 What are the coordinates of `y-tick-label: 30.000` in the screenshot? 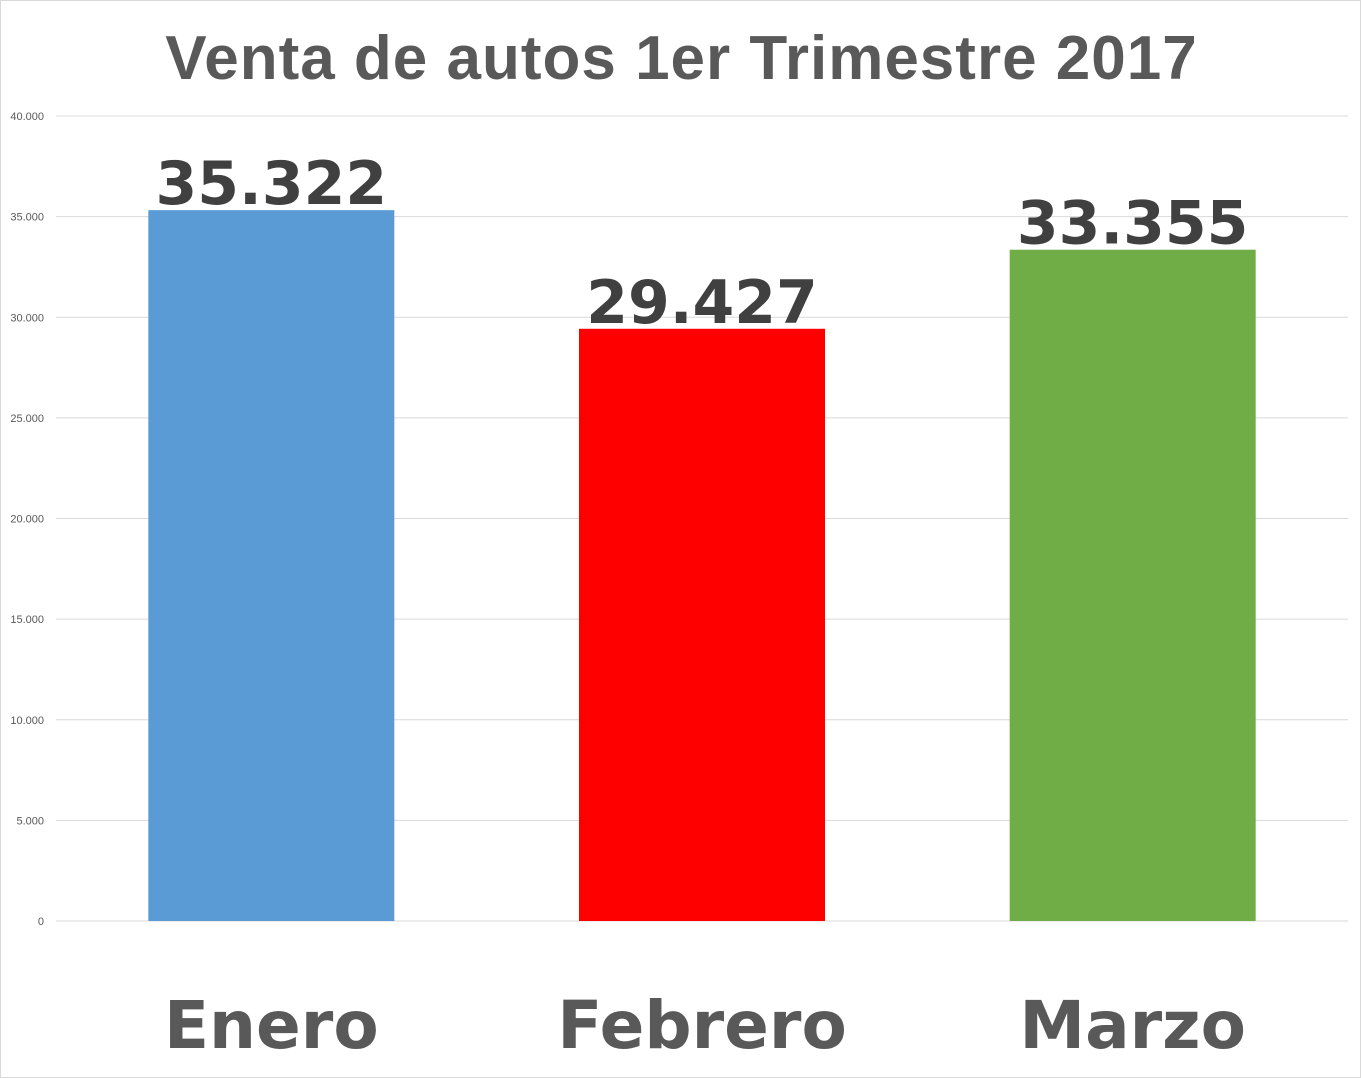 It's located at (27, 318).